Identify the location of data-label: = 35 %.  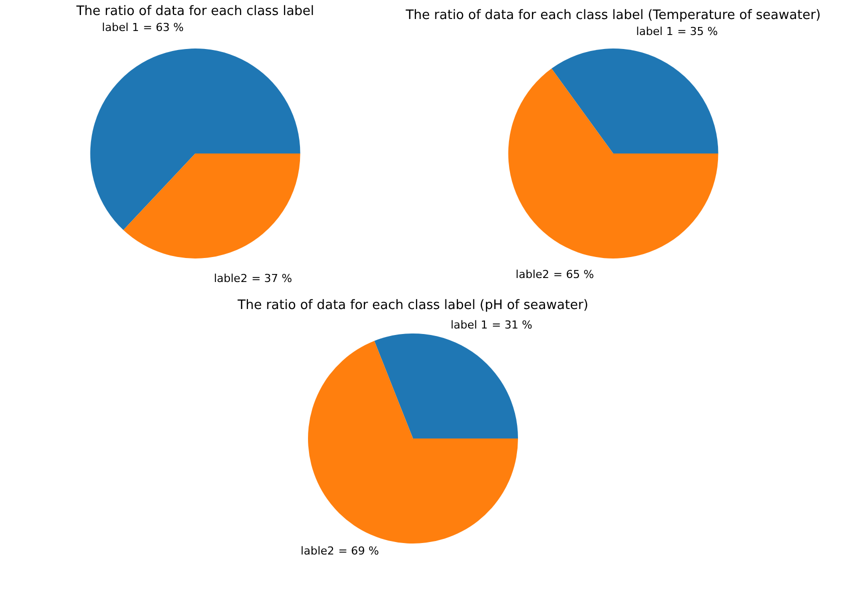
(697, 31).